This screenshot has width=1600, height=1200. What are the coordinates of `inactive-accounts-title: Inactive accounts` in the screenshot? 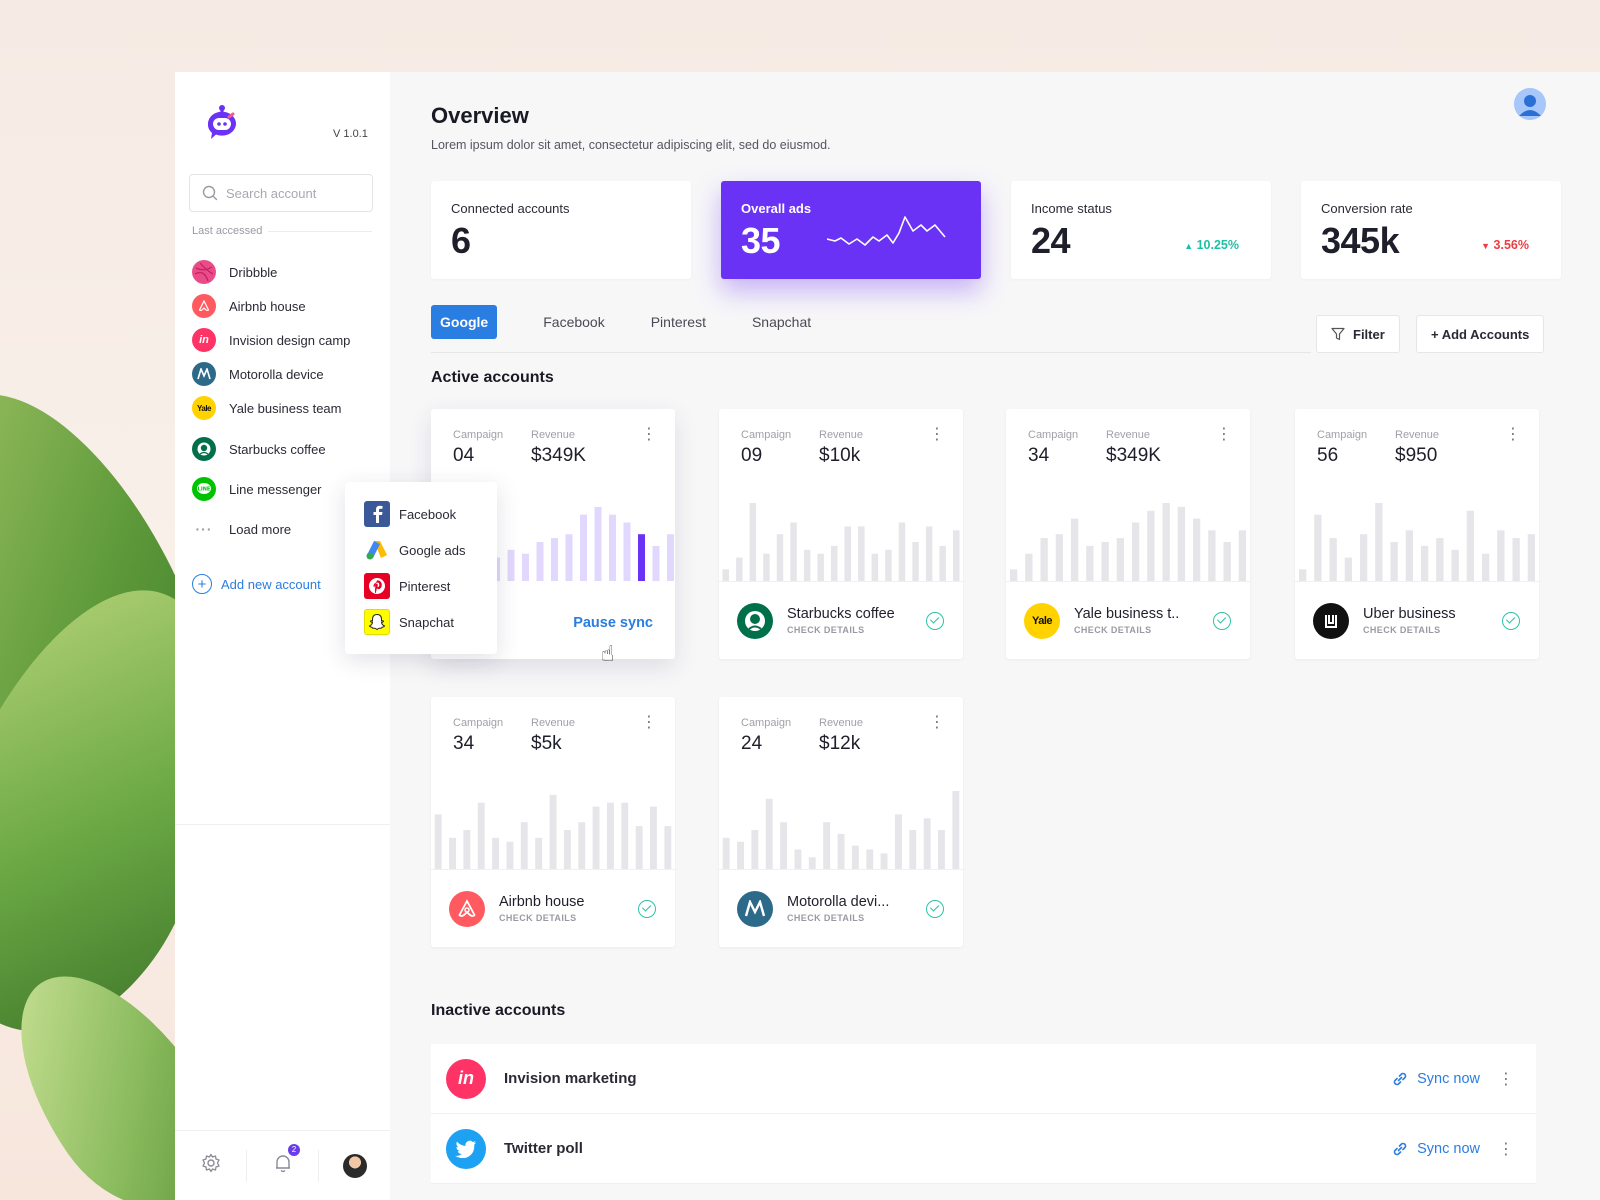 It's located at (498, 1010).